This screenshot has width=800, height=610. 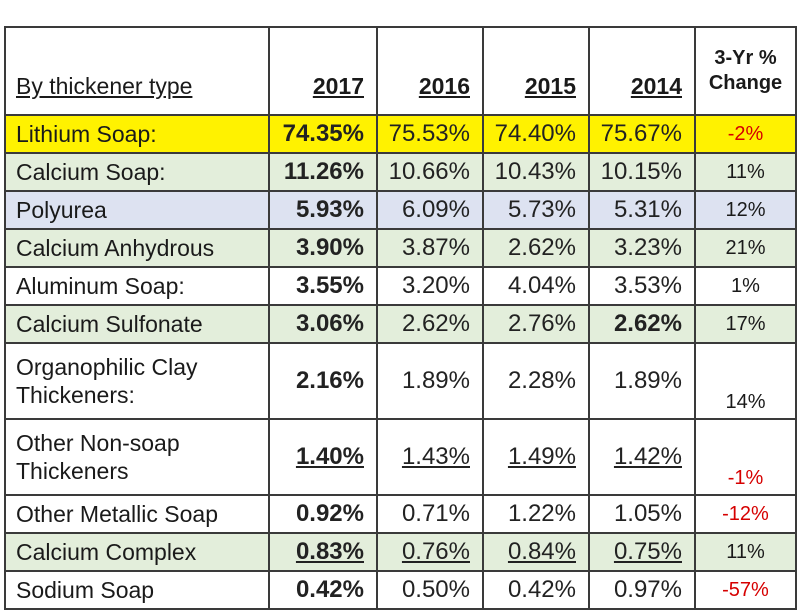 What do you see at coordinates (323, 552) in the screenshot?
I see `value-2017: 0.83%` at bounding box center [323, 552].